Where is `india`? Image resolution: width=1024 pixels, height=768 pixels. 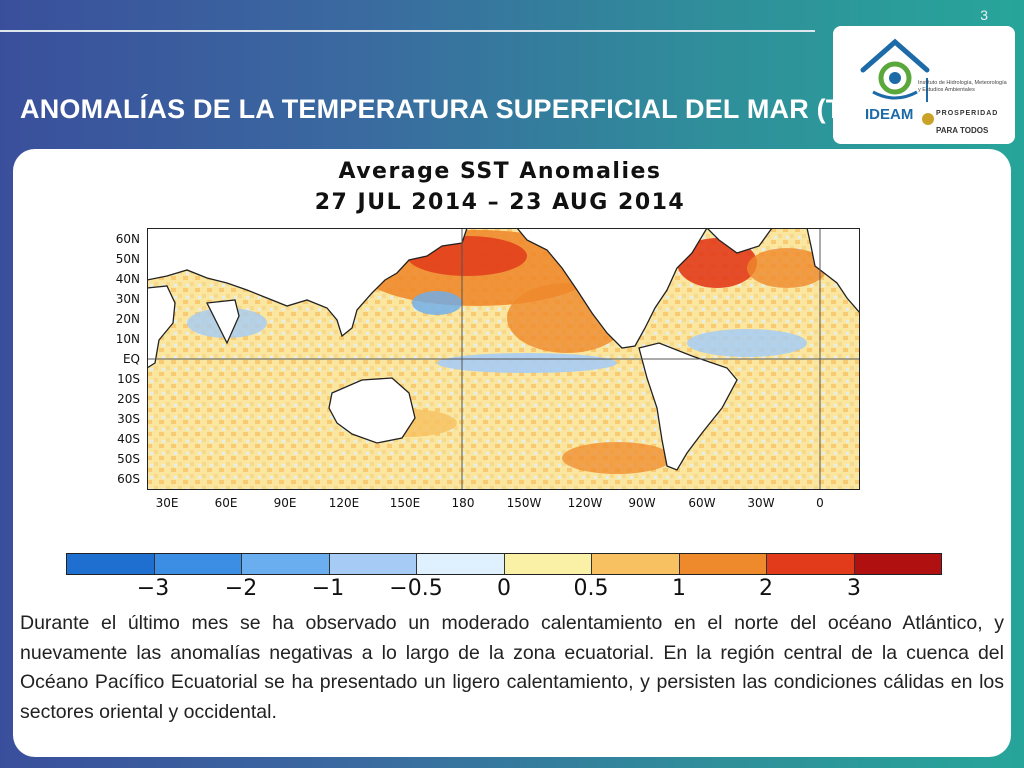
india is located at coordinates (222, 322).